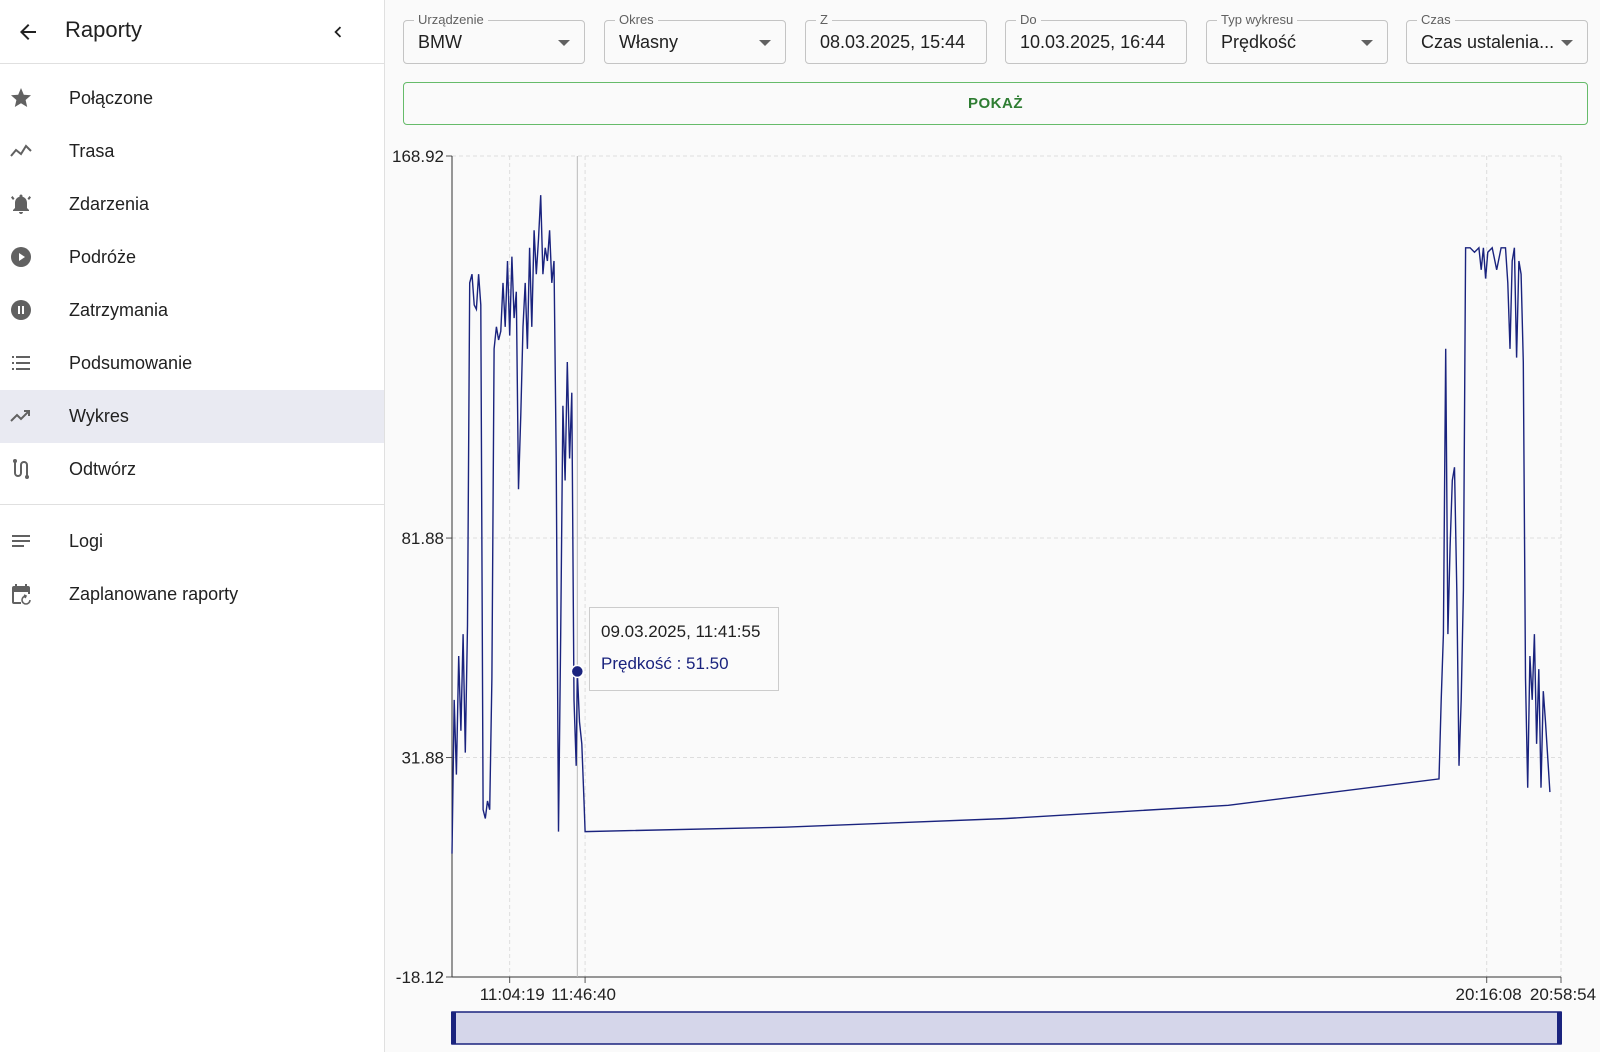  Describe the element at coordinates (1559, 1028) in the screenshot. I see `zoom-slider-right-handle` at that location.